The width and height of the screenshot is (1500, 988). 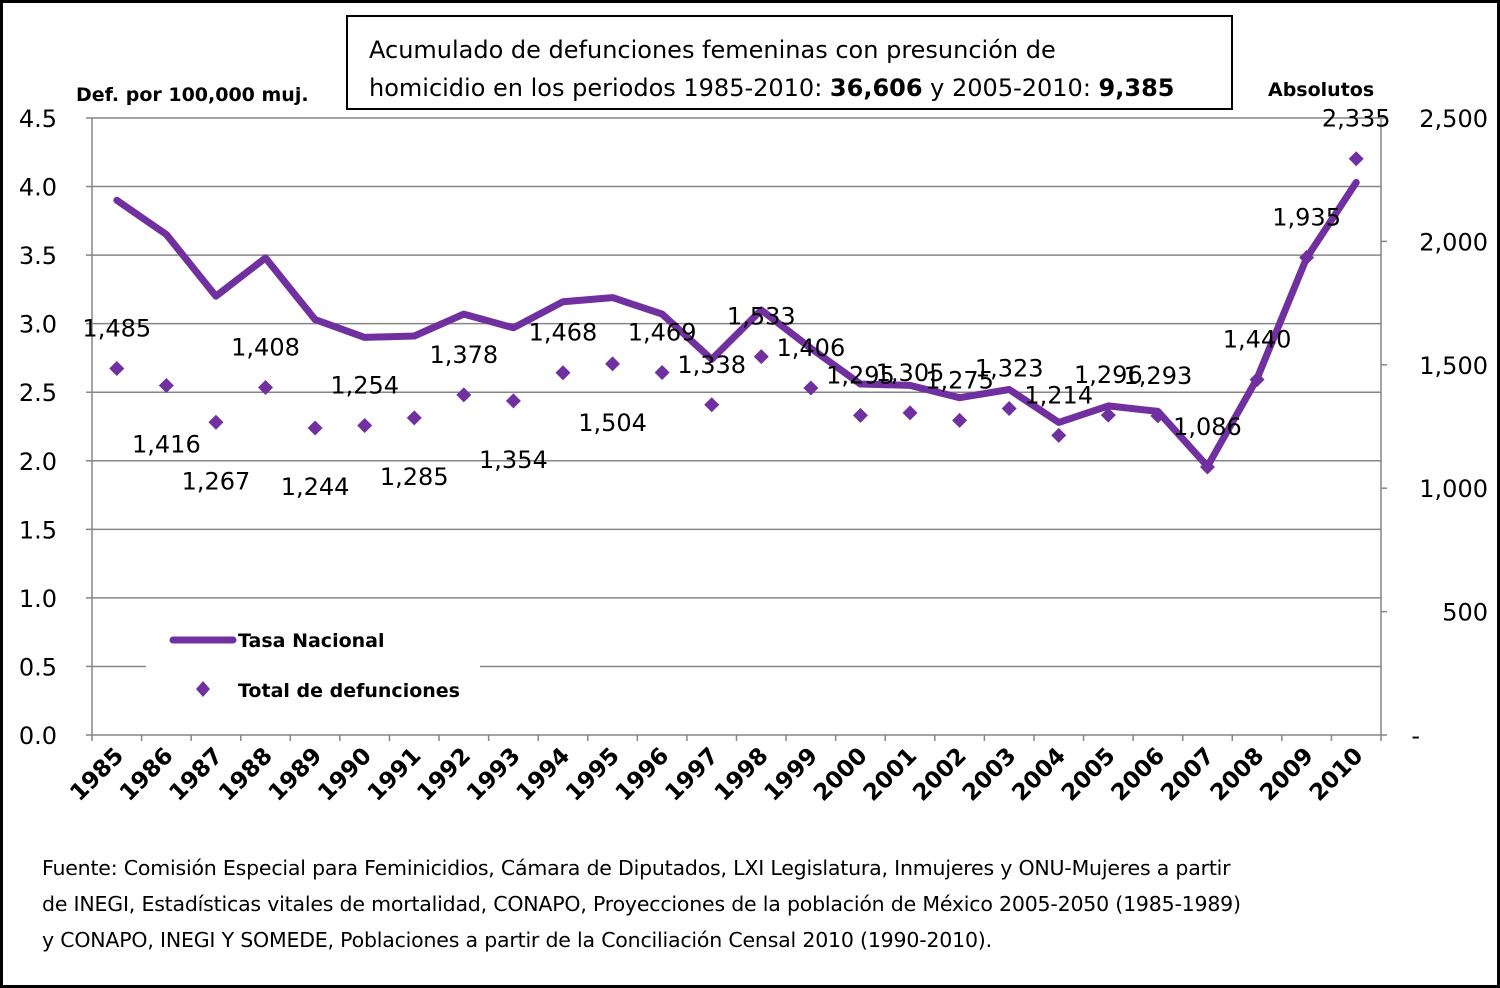 What do you see at coordinates (811, 348) in the screenshot?
I see `data-label: 1,406` at bounding box center [811, 348].